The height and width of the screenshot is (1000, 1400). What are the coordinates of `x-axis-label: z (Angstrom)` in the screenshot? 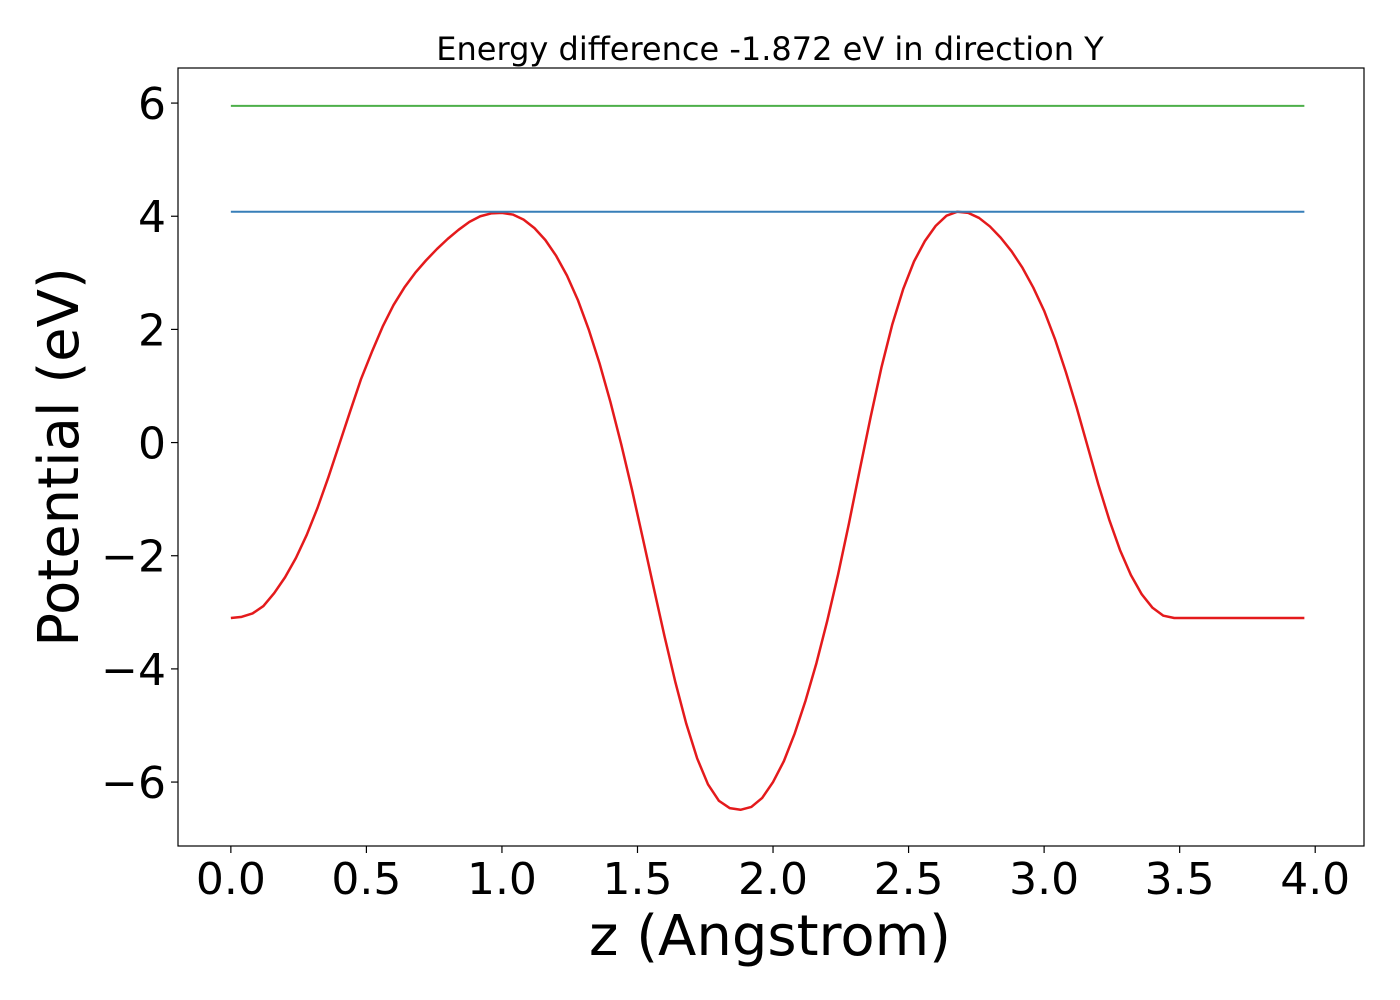 It's located at (770, 936).